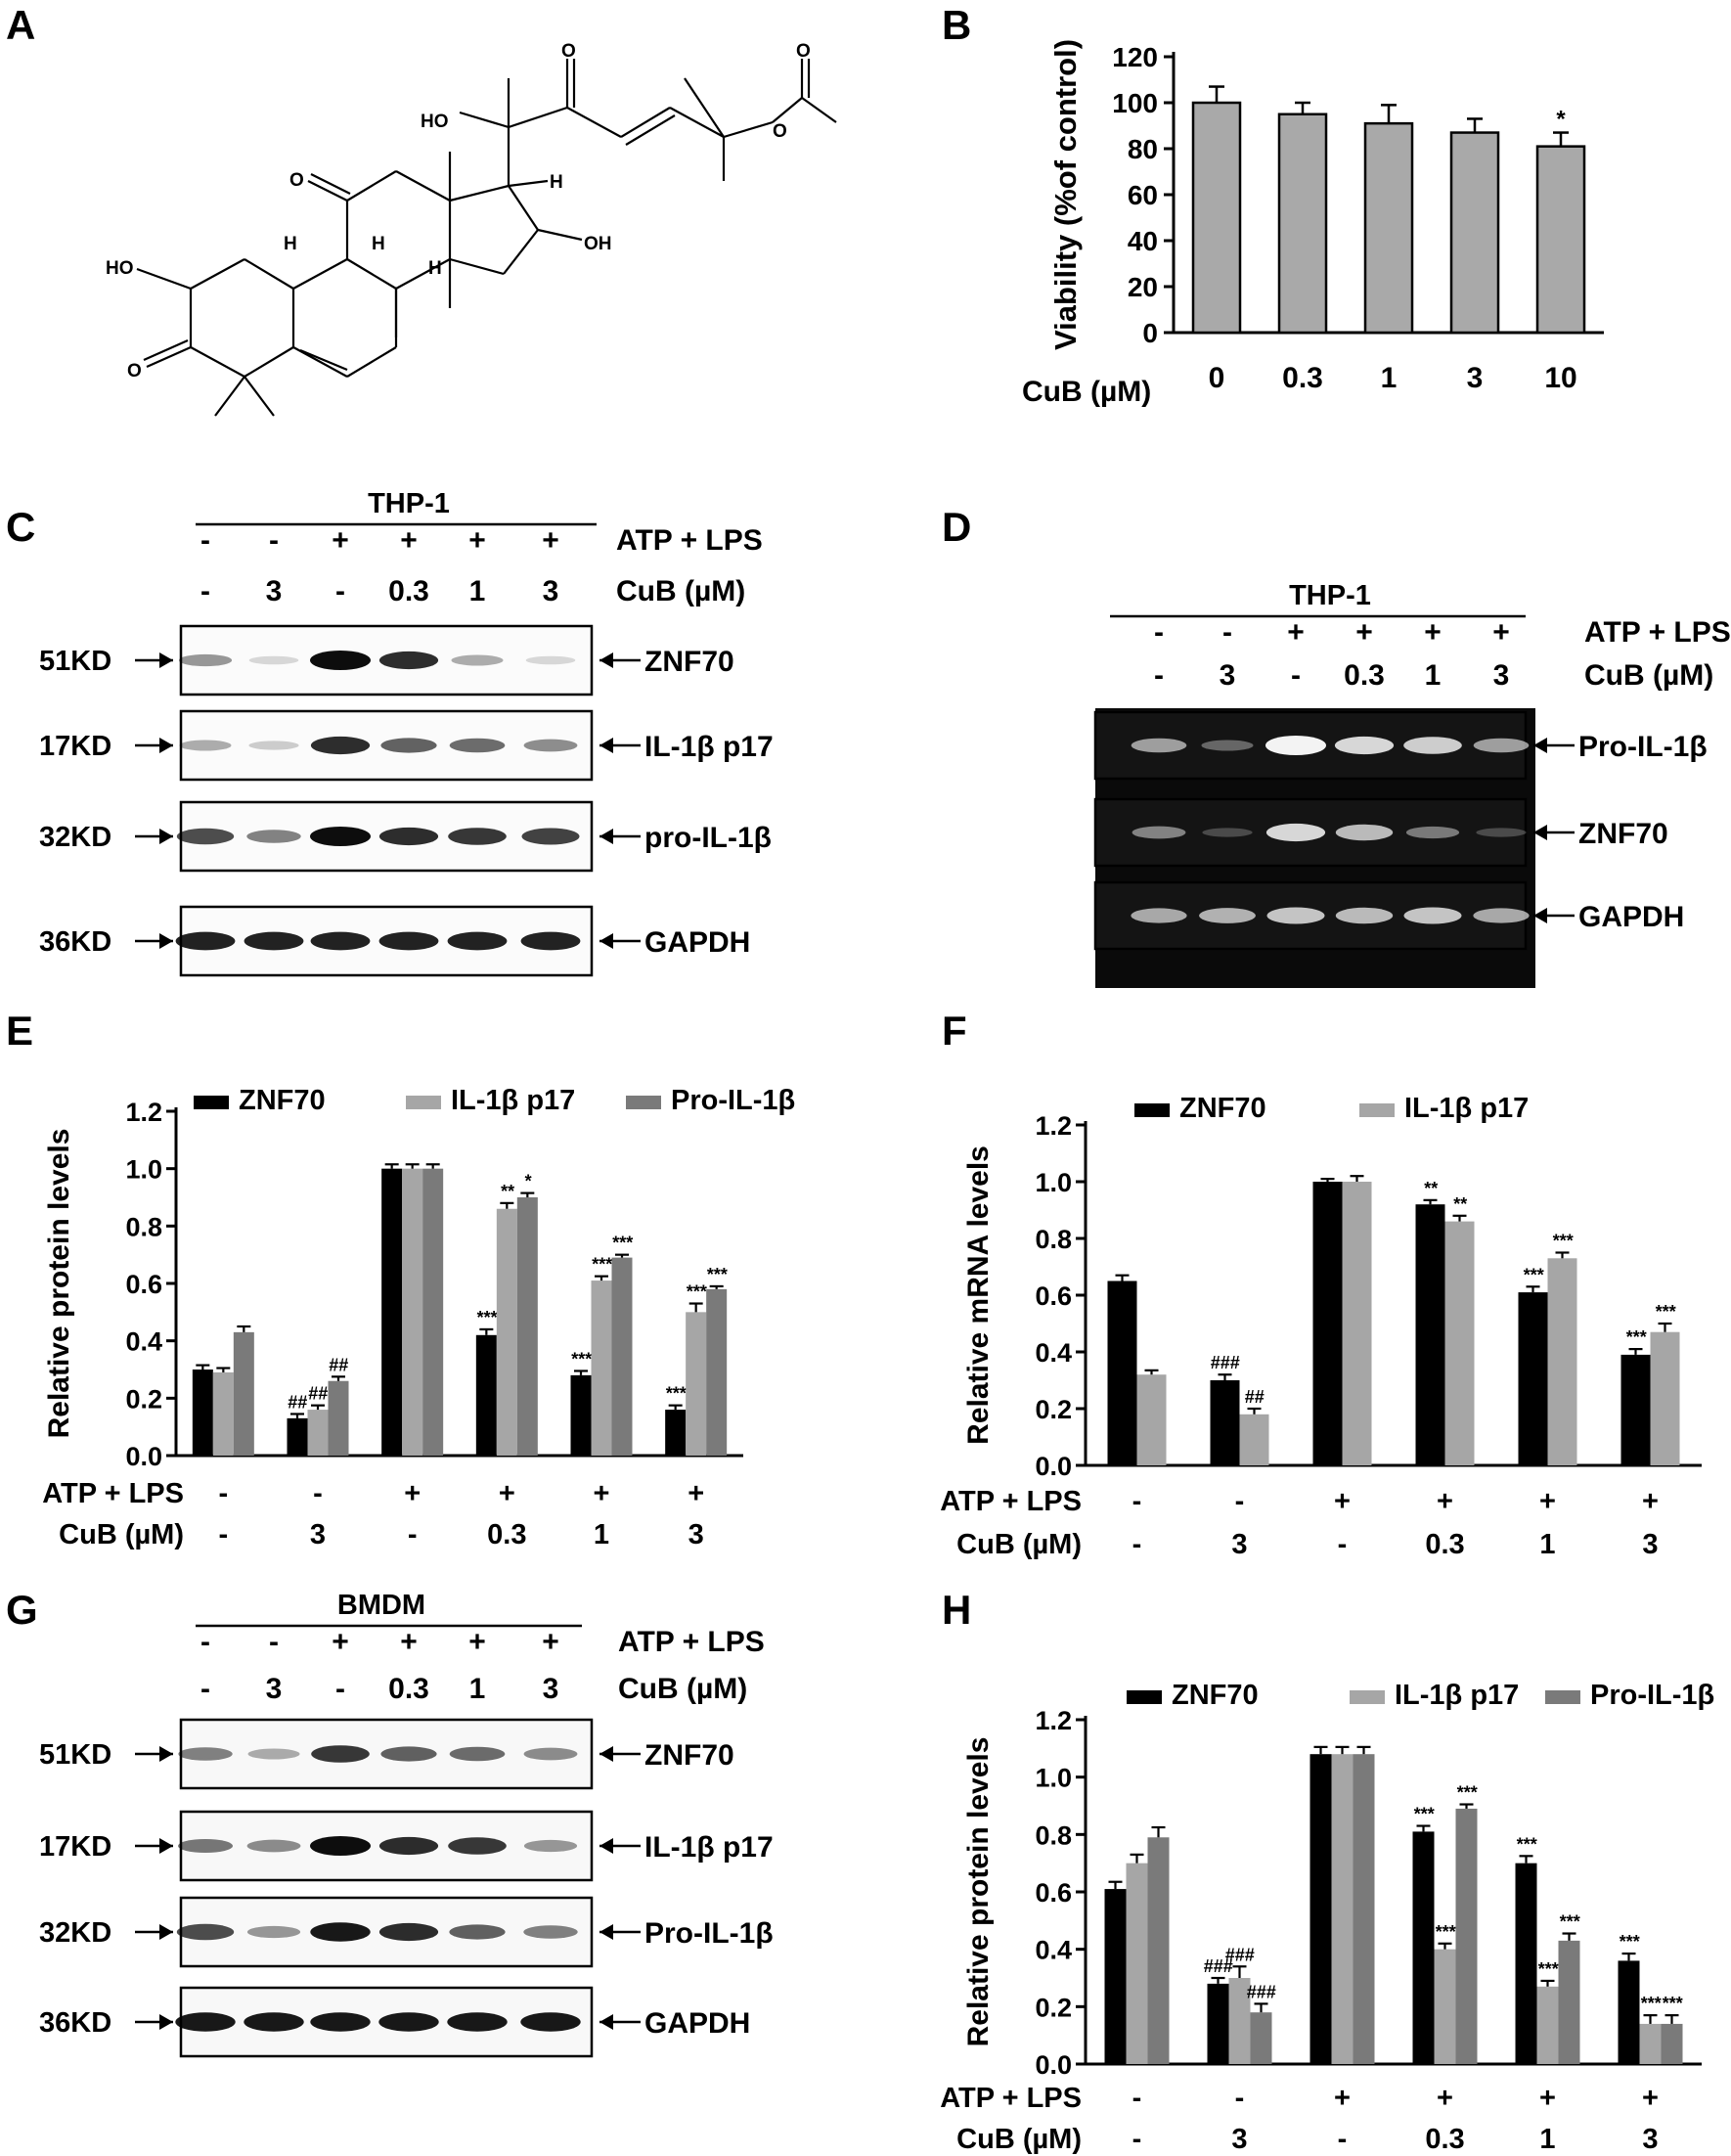 This screenshot has width=1731, height=2156. What do you see at coordinates (507, 1191) in the screenshot?
I see `significance-mark: **` at bounding box center [507, 1191].